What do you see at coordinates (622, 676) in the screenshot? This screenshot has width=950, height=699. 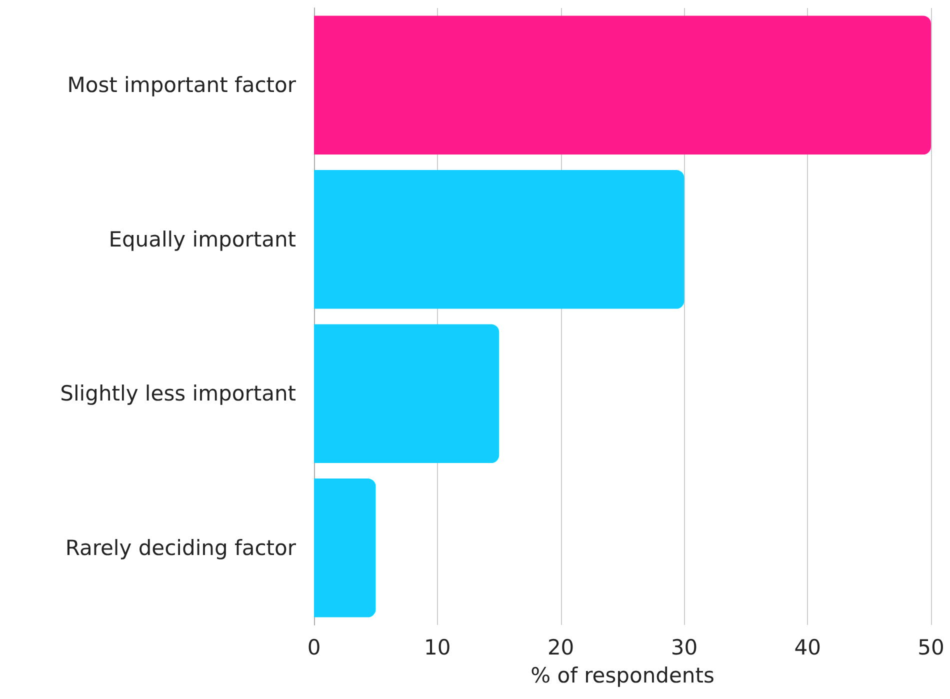 I see `x-axis-title: % of respondents` at bounding box center [622, 676].